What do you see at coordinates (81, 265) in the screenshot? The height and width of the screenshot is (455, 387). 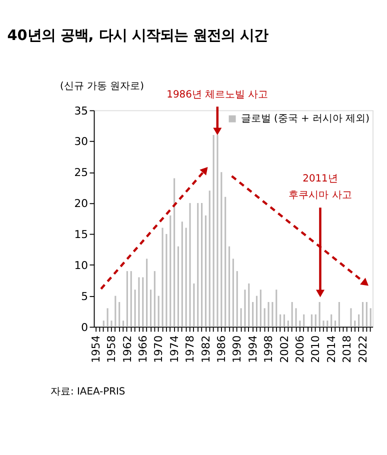 I see `y-tick-label: 10` at bounding box center [81, 265].